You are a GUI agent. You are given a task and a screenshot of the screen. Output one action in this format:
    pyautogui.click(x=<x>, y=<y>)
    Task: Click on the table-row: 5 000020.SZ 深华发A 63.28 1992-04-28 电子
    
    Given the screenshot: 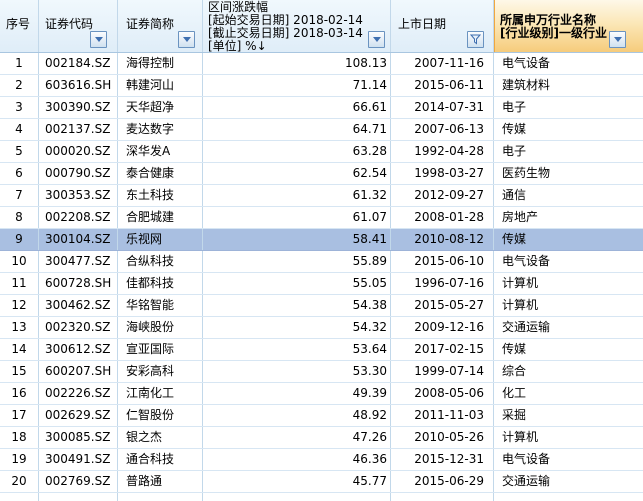 What is the action you would take?
    pyautogui.click(x=321, y=152)
    